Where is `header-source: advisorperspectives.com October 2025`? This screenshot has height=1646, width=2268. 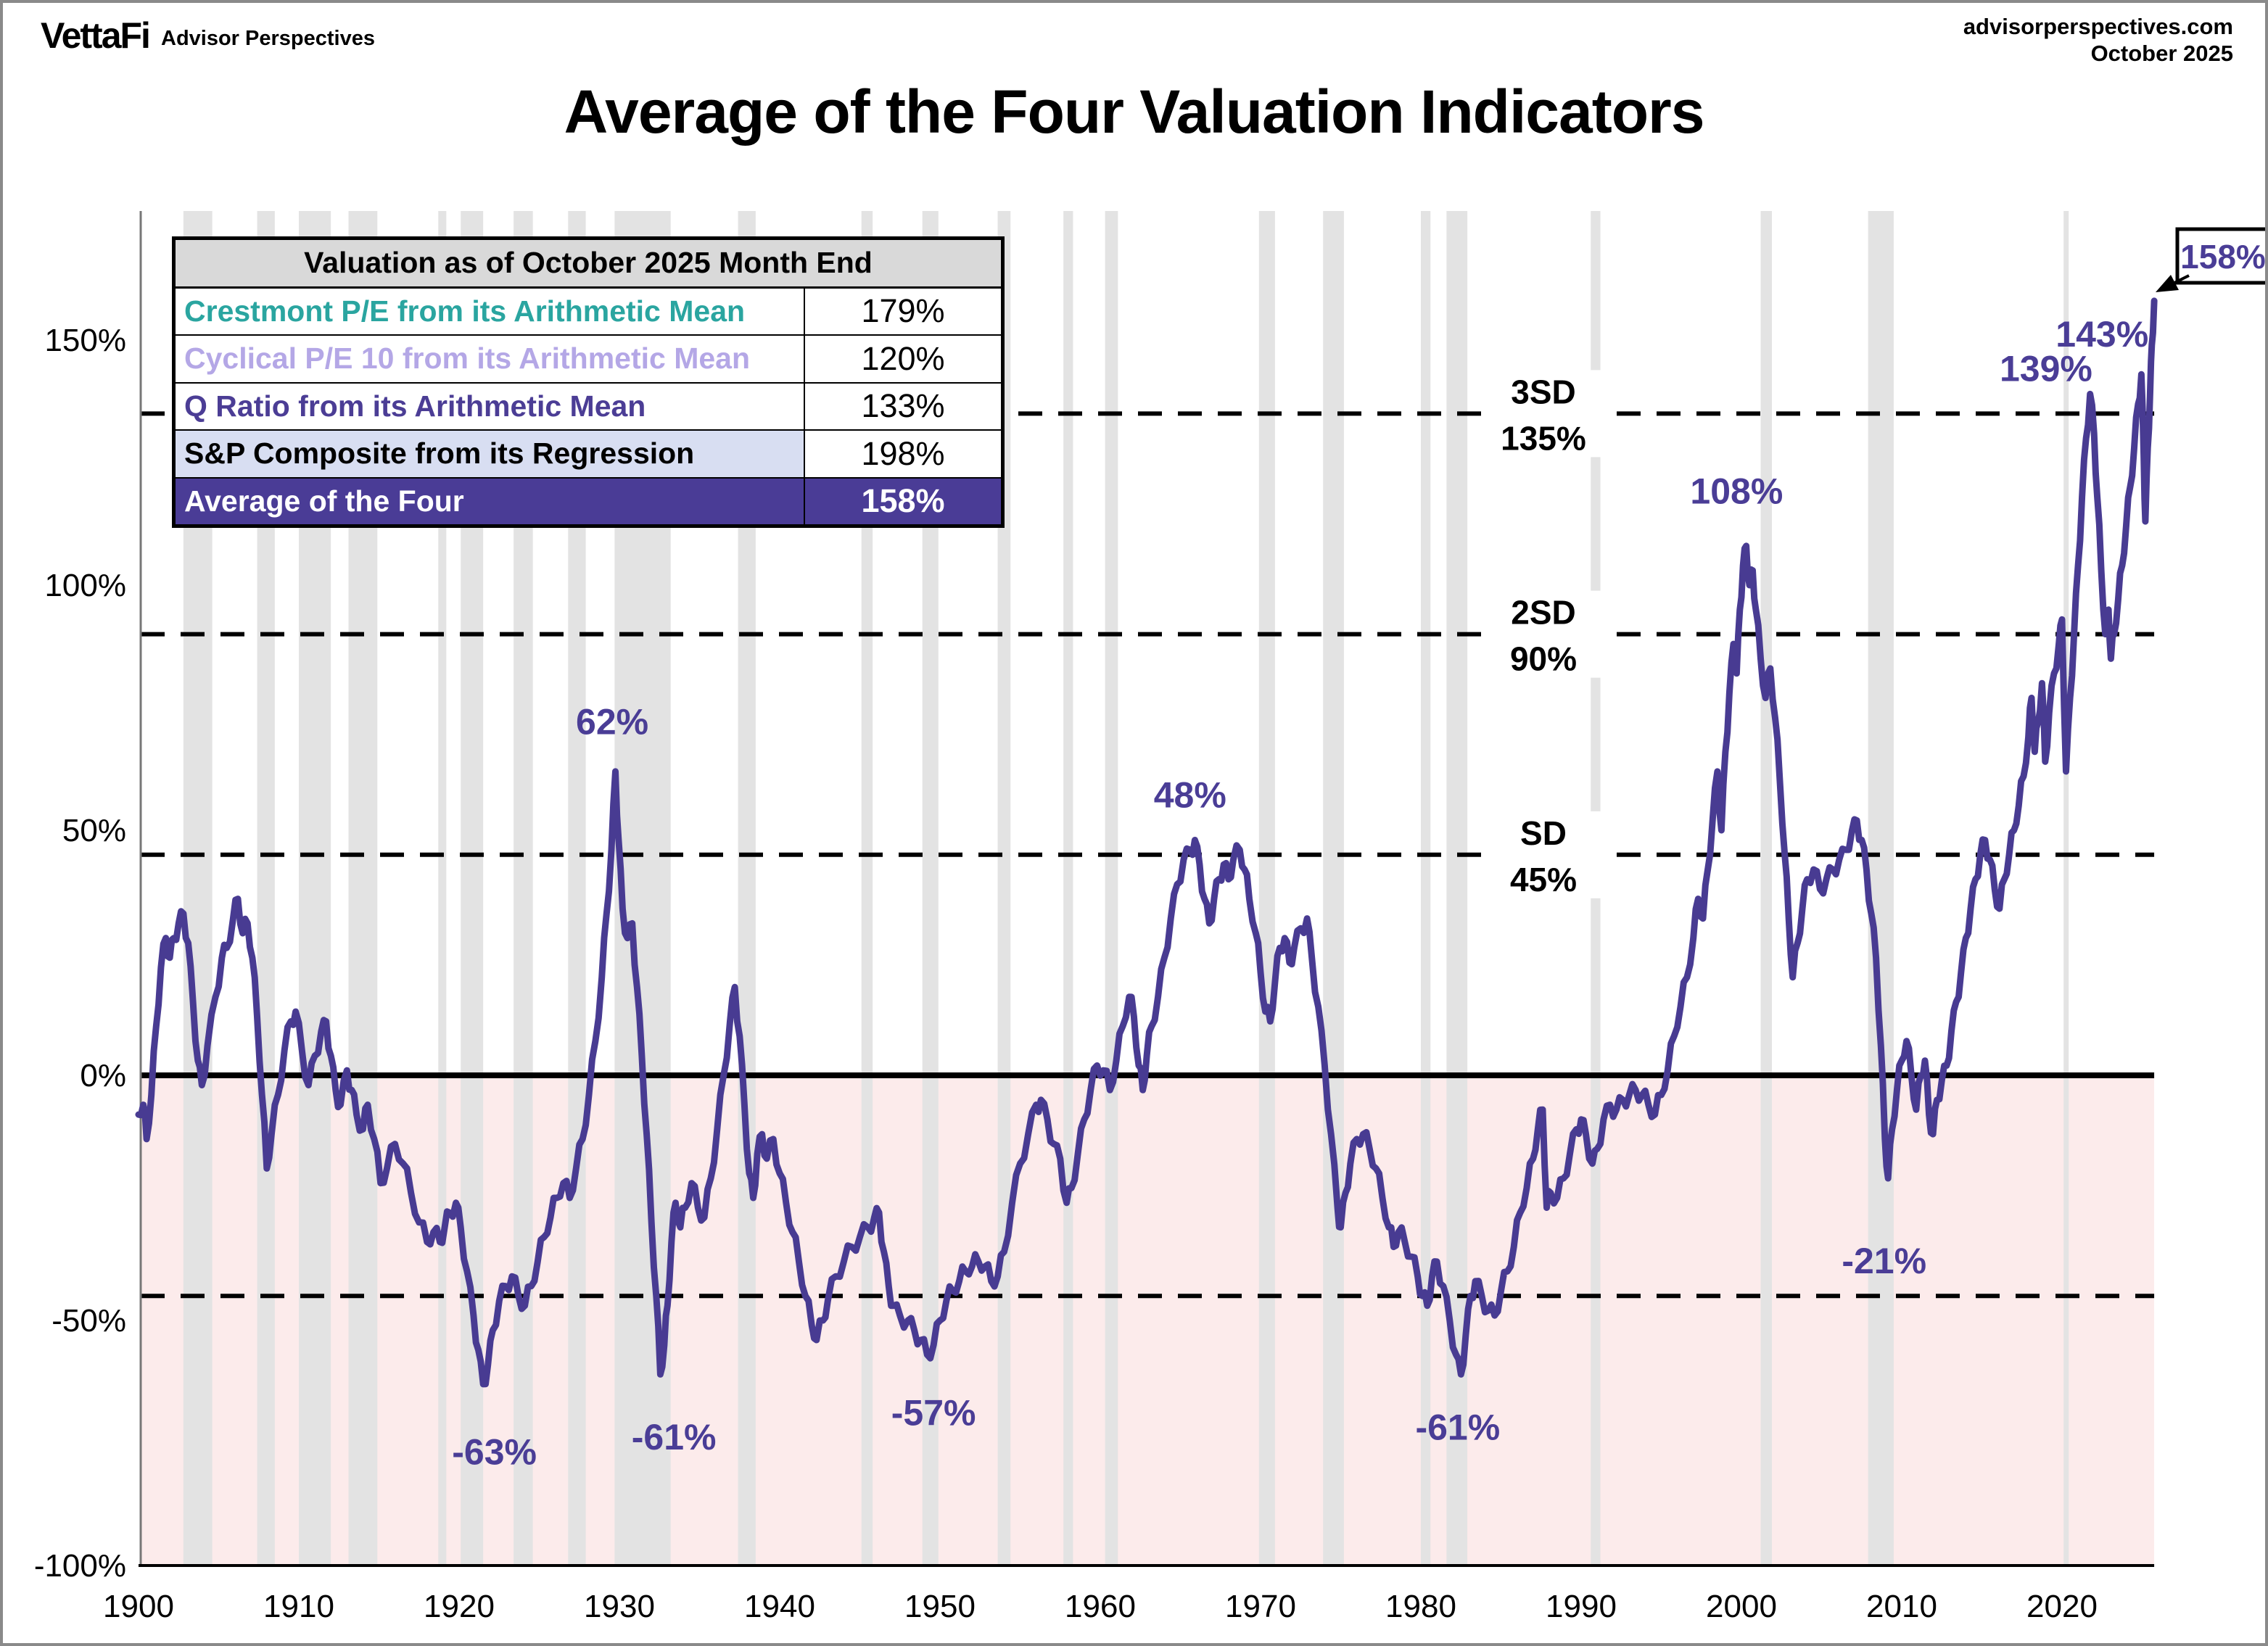
header-source: advisorperspectives.com October 2025 is located at coordinates (2098, 40).